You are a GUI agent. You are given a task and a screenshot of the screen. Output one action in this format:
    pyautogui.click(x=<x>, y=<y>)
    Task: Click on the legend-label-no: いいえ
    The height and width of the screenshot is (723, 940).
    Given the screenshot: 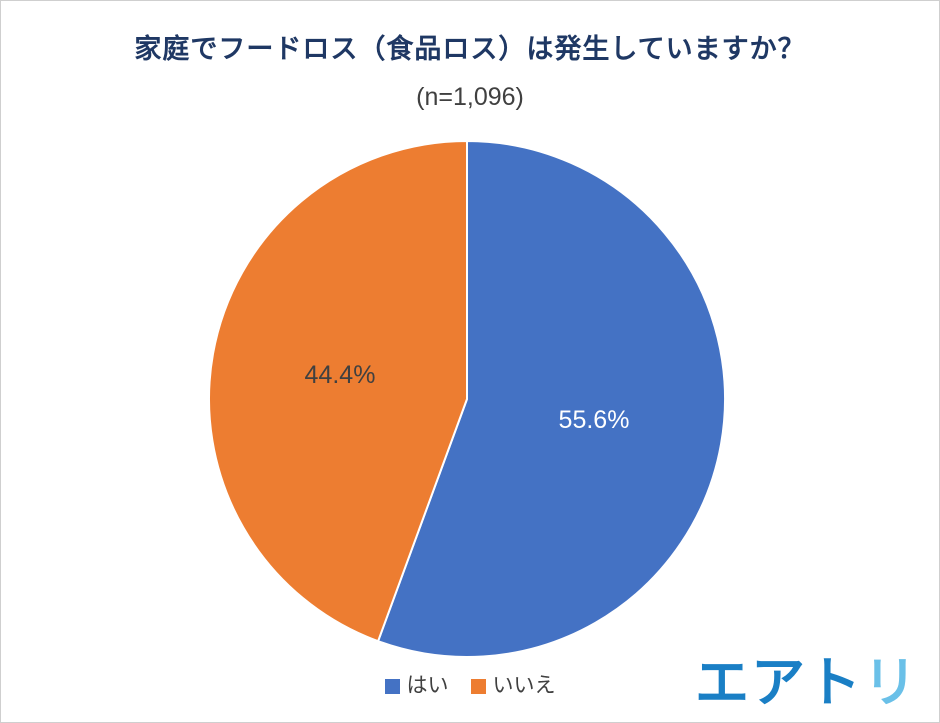 What is the action you would take?
    pyautogui.click(x=524, y=685)
    